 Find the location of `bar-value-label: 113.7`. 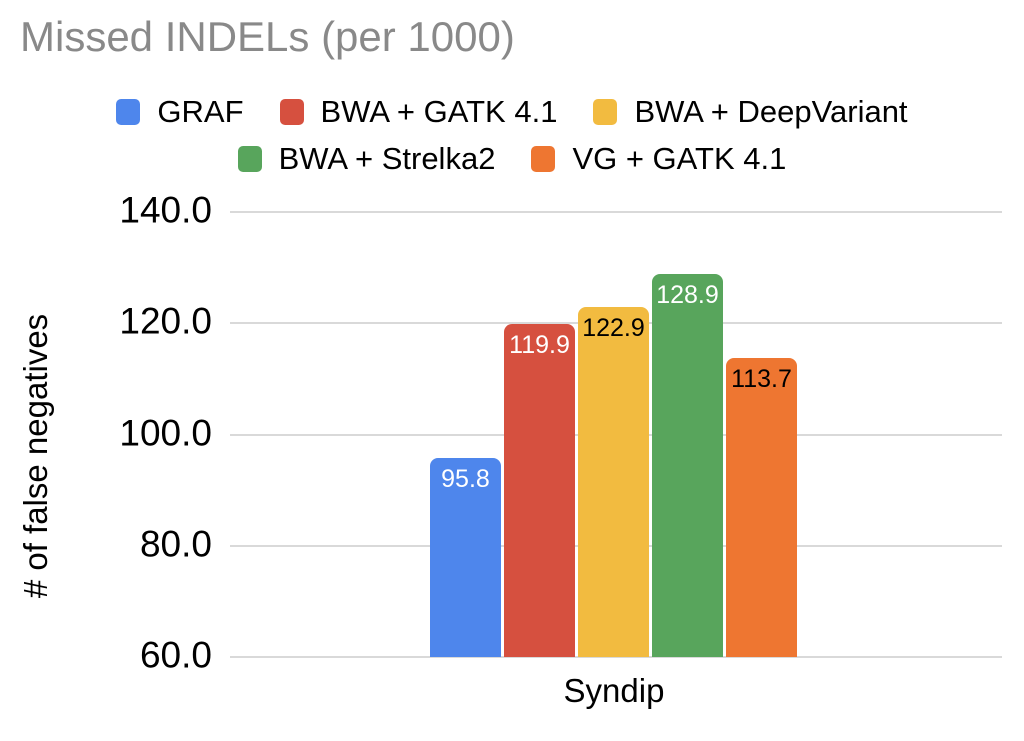

bar-value-label: 113.7 is located at coordinates (761, 379).